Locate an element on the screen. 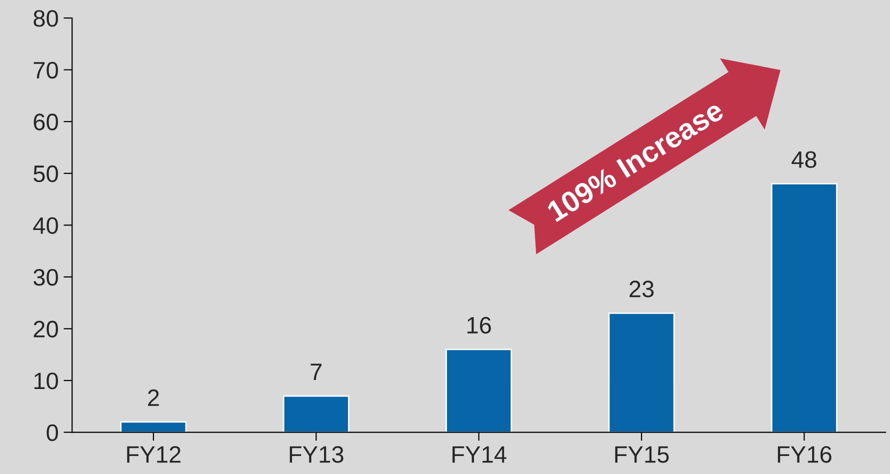 This screenshot has height=474, width=890. data-label: 7 is located at coordinates (316, 372).